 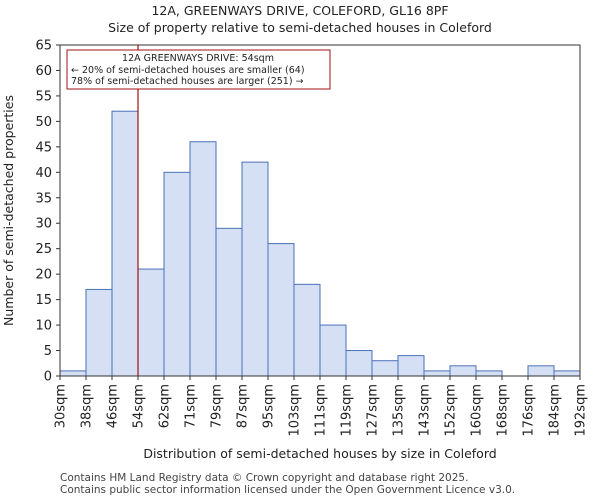 I want to click on x-tick-label: 30sqm, so click(x=61, y=406).